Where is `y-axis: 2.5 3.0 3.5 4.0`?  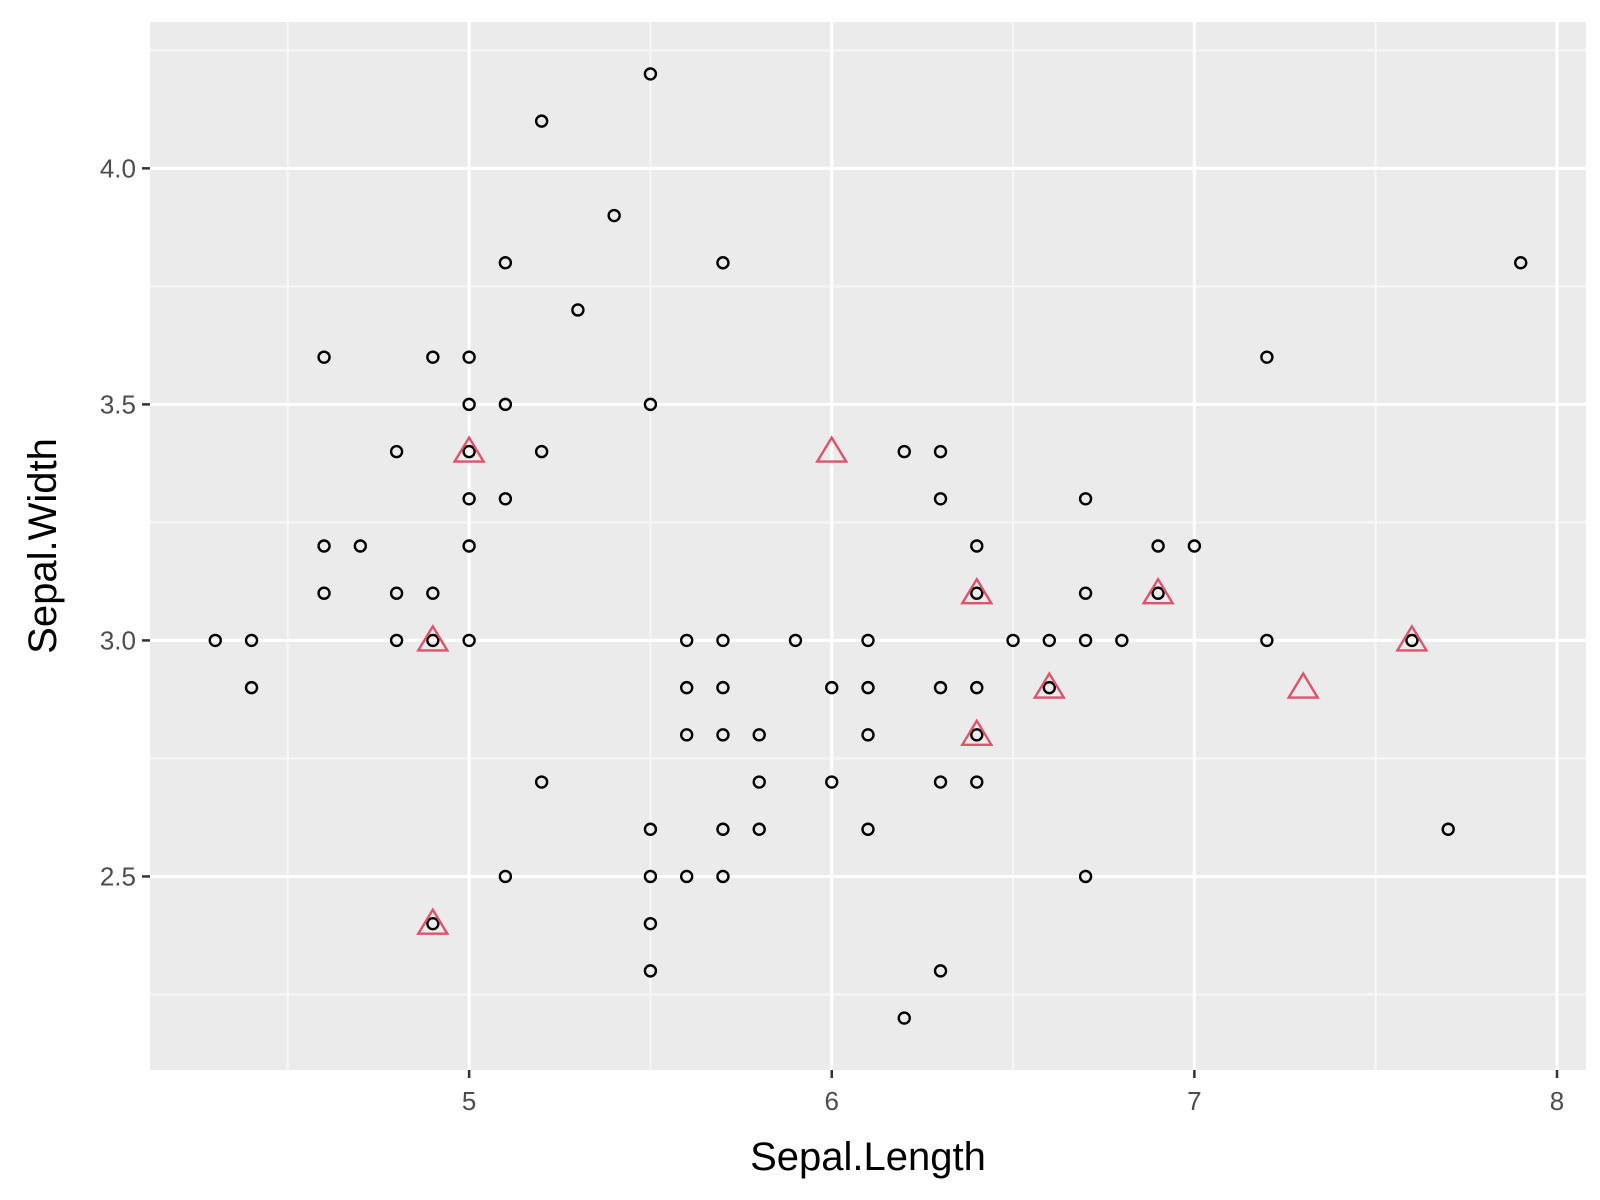 y-axis: 2.5 3.0 3.5 4.0 is located at coordinates (125, 522).